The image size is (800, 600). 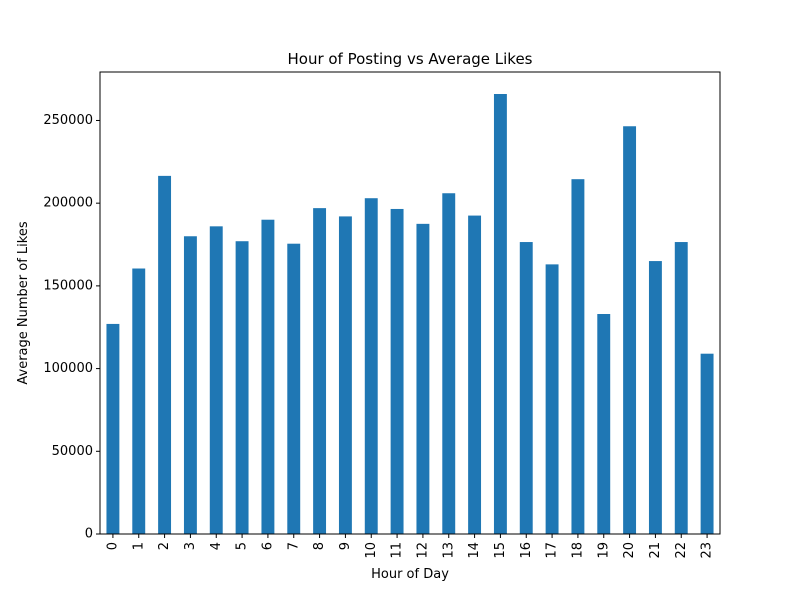 I want to click on x-axis-ticks: 0 1 2 3 4 5 6 7 8 9 10 11 12 13 14 15 16 17 18 19 20 21 22 23, so click(x=410, y=546).